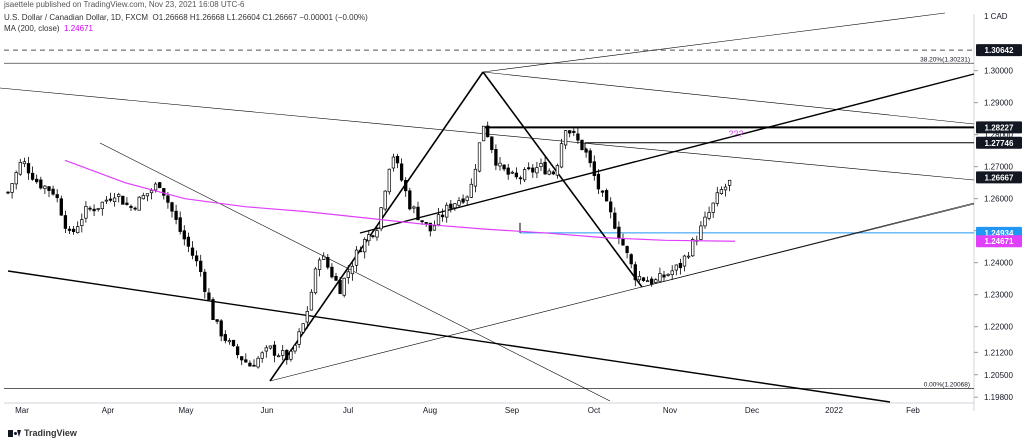  What do you see at coordinates (185, 410) in the screenshot?
I see `x-tick-label: May` at bounding box center [185, 410].